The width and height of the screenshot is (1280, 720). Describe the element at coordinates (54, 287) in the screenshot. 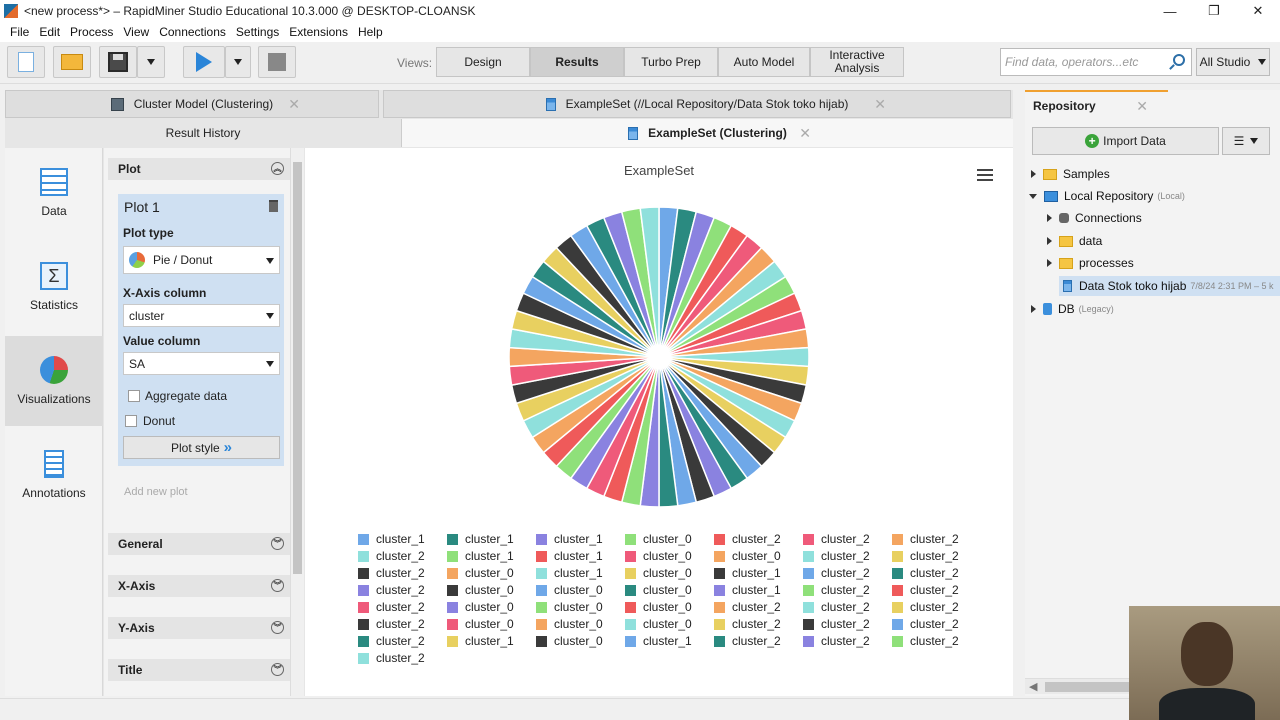

I see `nav-statistics: Σ Statistics` at that location.